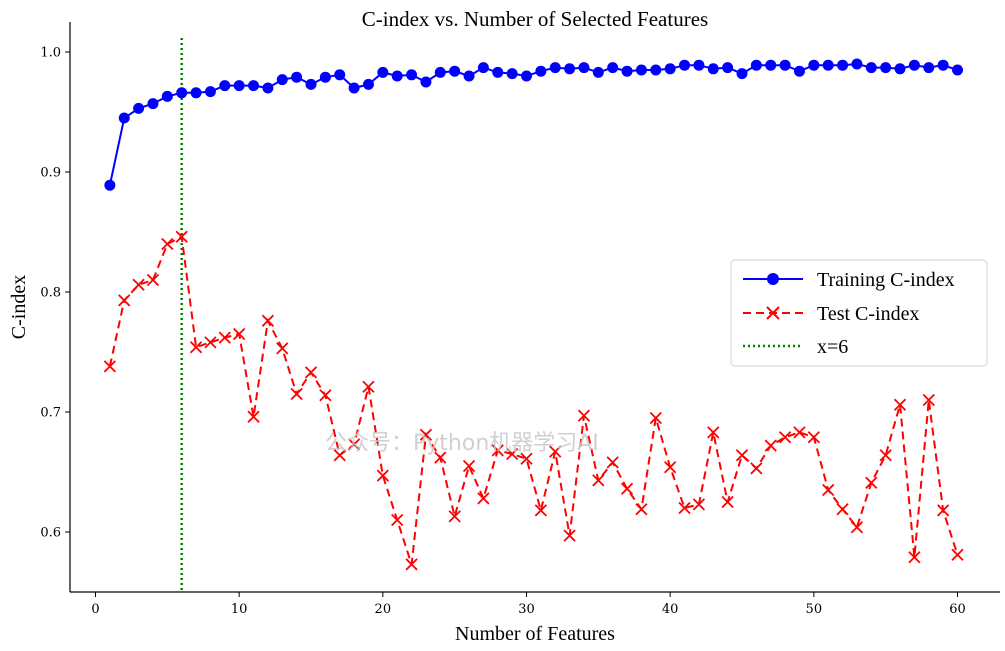  I want to click on x-tick-label: 0, so click(95, 609).